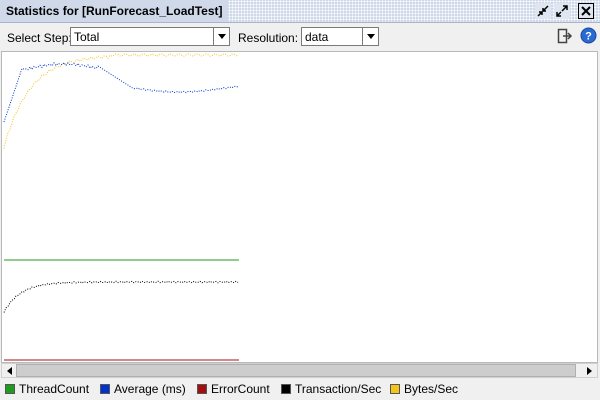 This screenshot has height=400, width=600. Describe the element at coordinates (317, 37) in the screenshot. I see `resolution-value: data` at that location.